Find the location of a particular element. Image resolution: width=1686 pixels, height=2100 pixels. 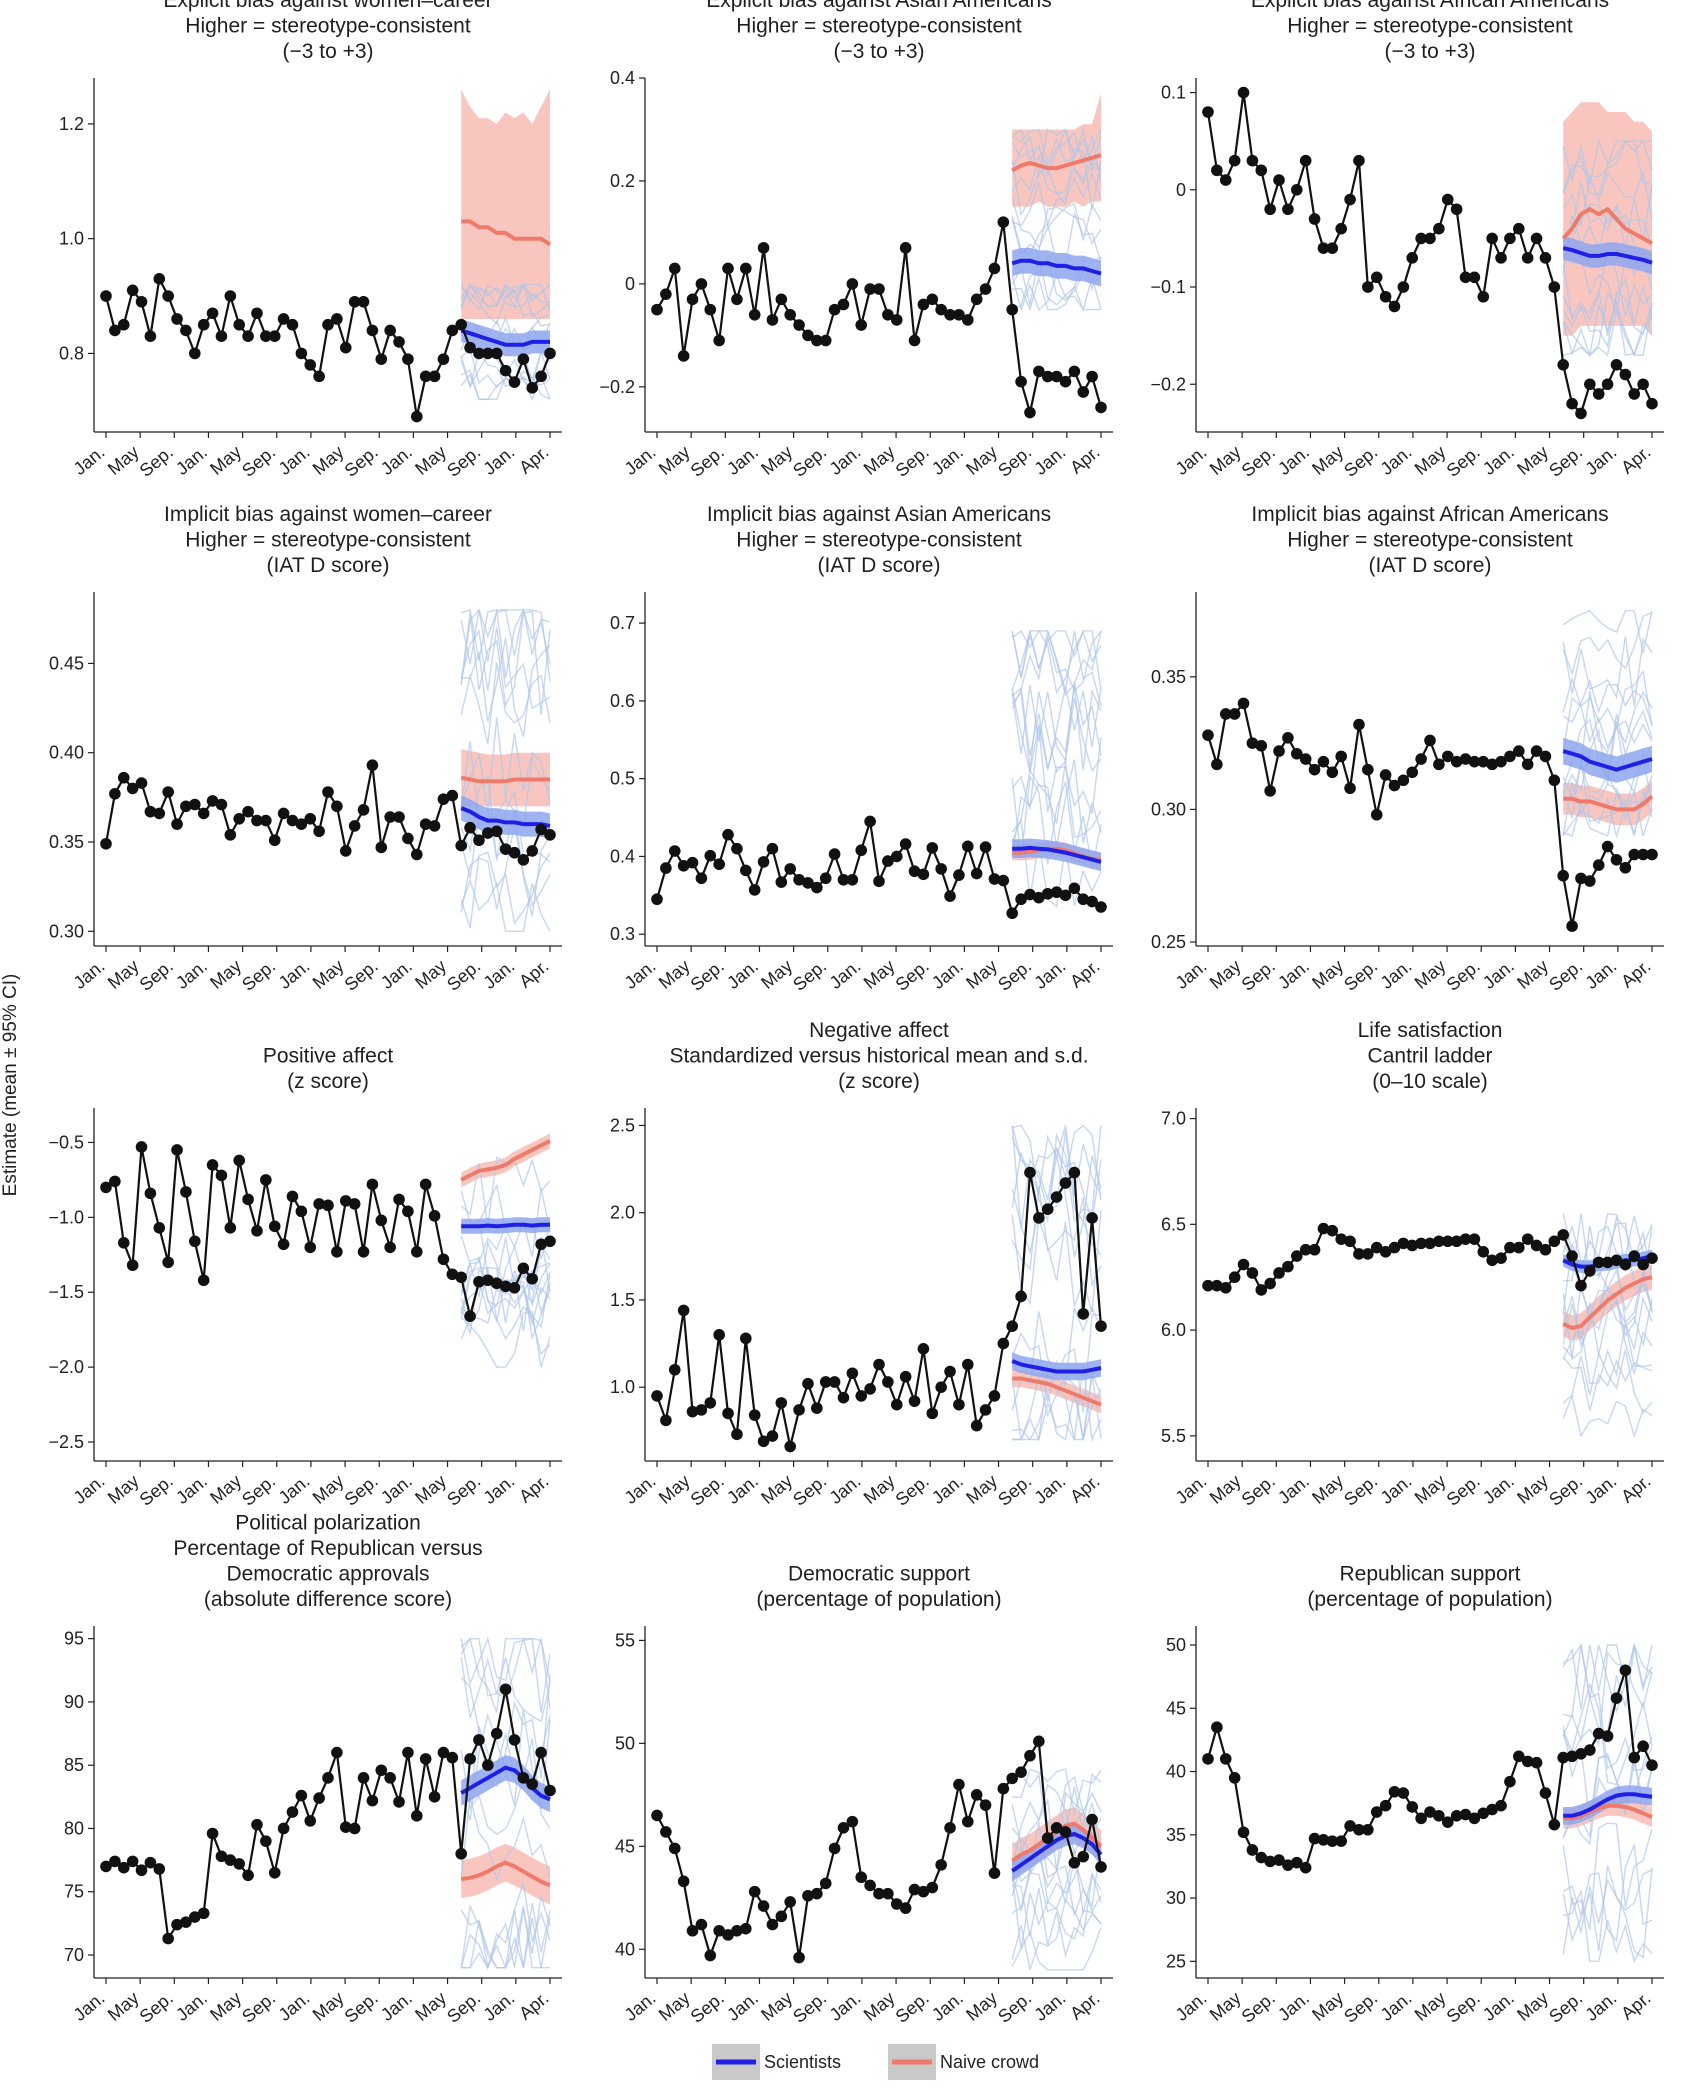

y-tick-label: 2.0 is located at coordinates (622, 1213).